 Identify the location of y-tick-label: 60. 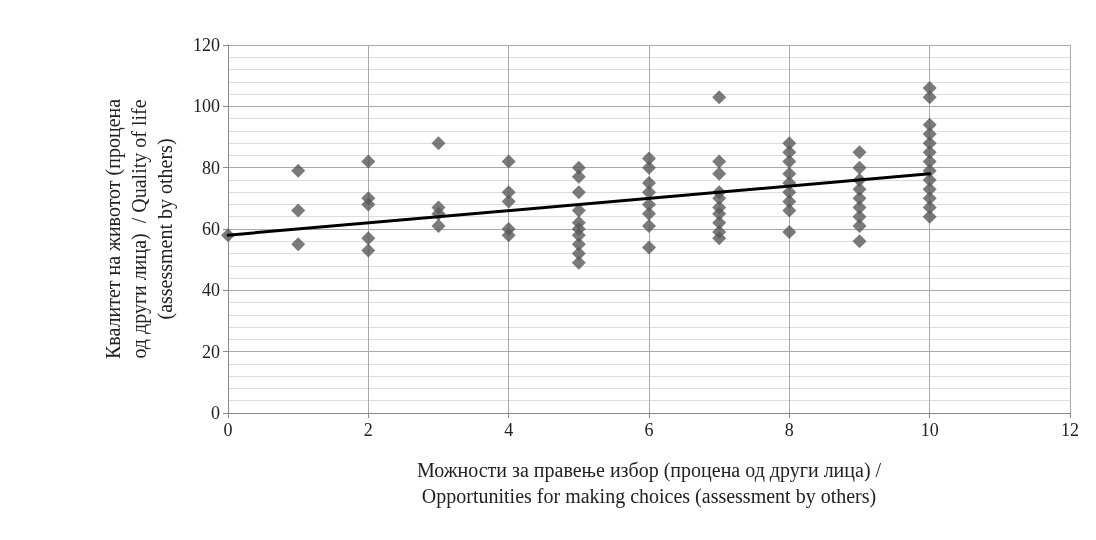
(211, 229).